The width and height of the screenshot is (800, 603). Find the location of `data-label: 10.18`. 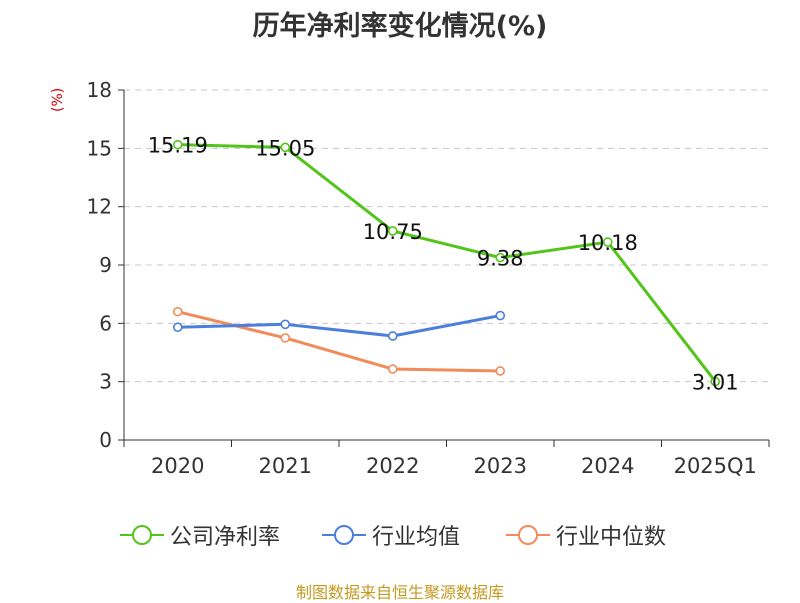

data-label: 10.18 is located at coordinates (608, 243).